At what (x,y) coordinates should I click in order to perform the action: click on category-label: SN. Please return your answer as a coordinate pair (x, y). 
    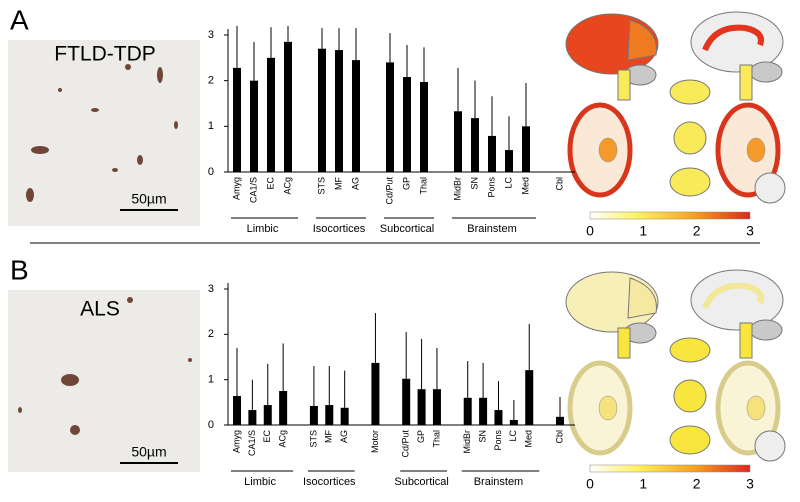
    Looking at the image, I should click on (474, 183).